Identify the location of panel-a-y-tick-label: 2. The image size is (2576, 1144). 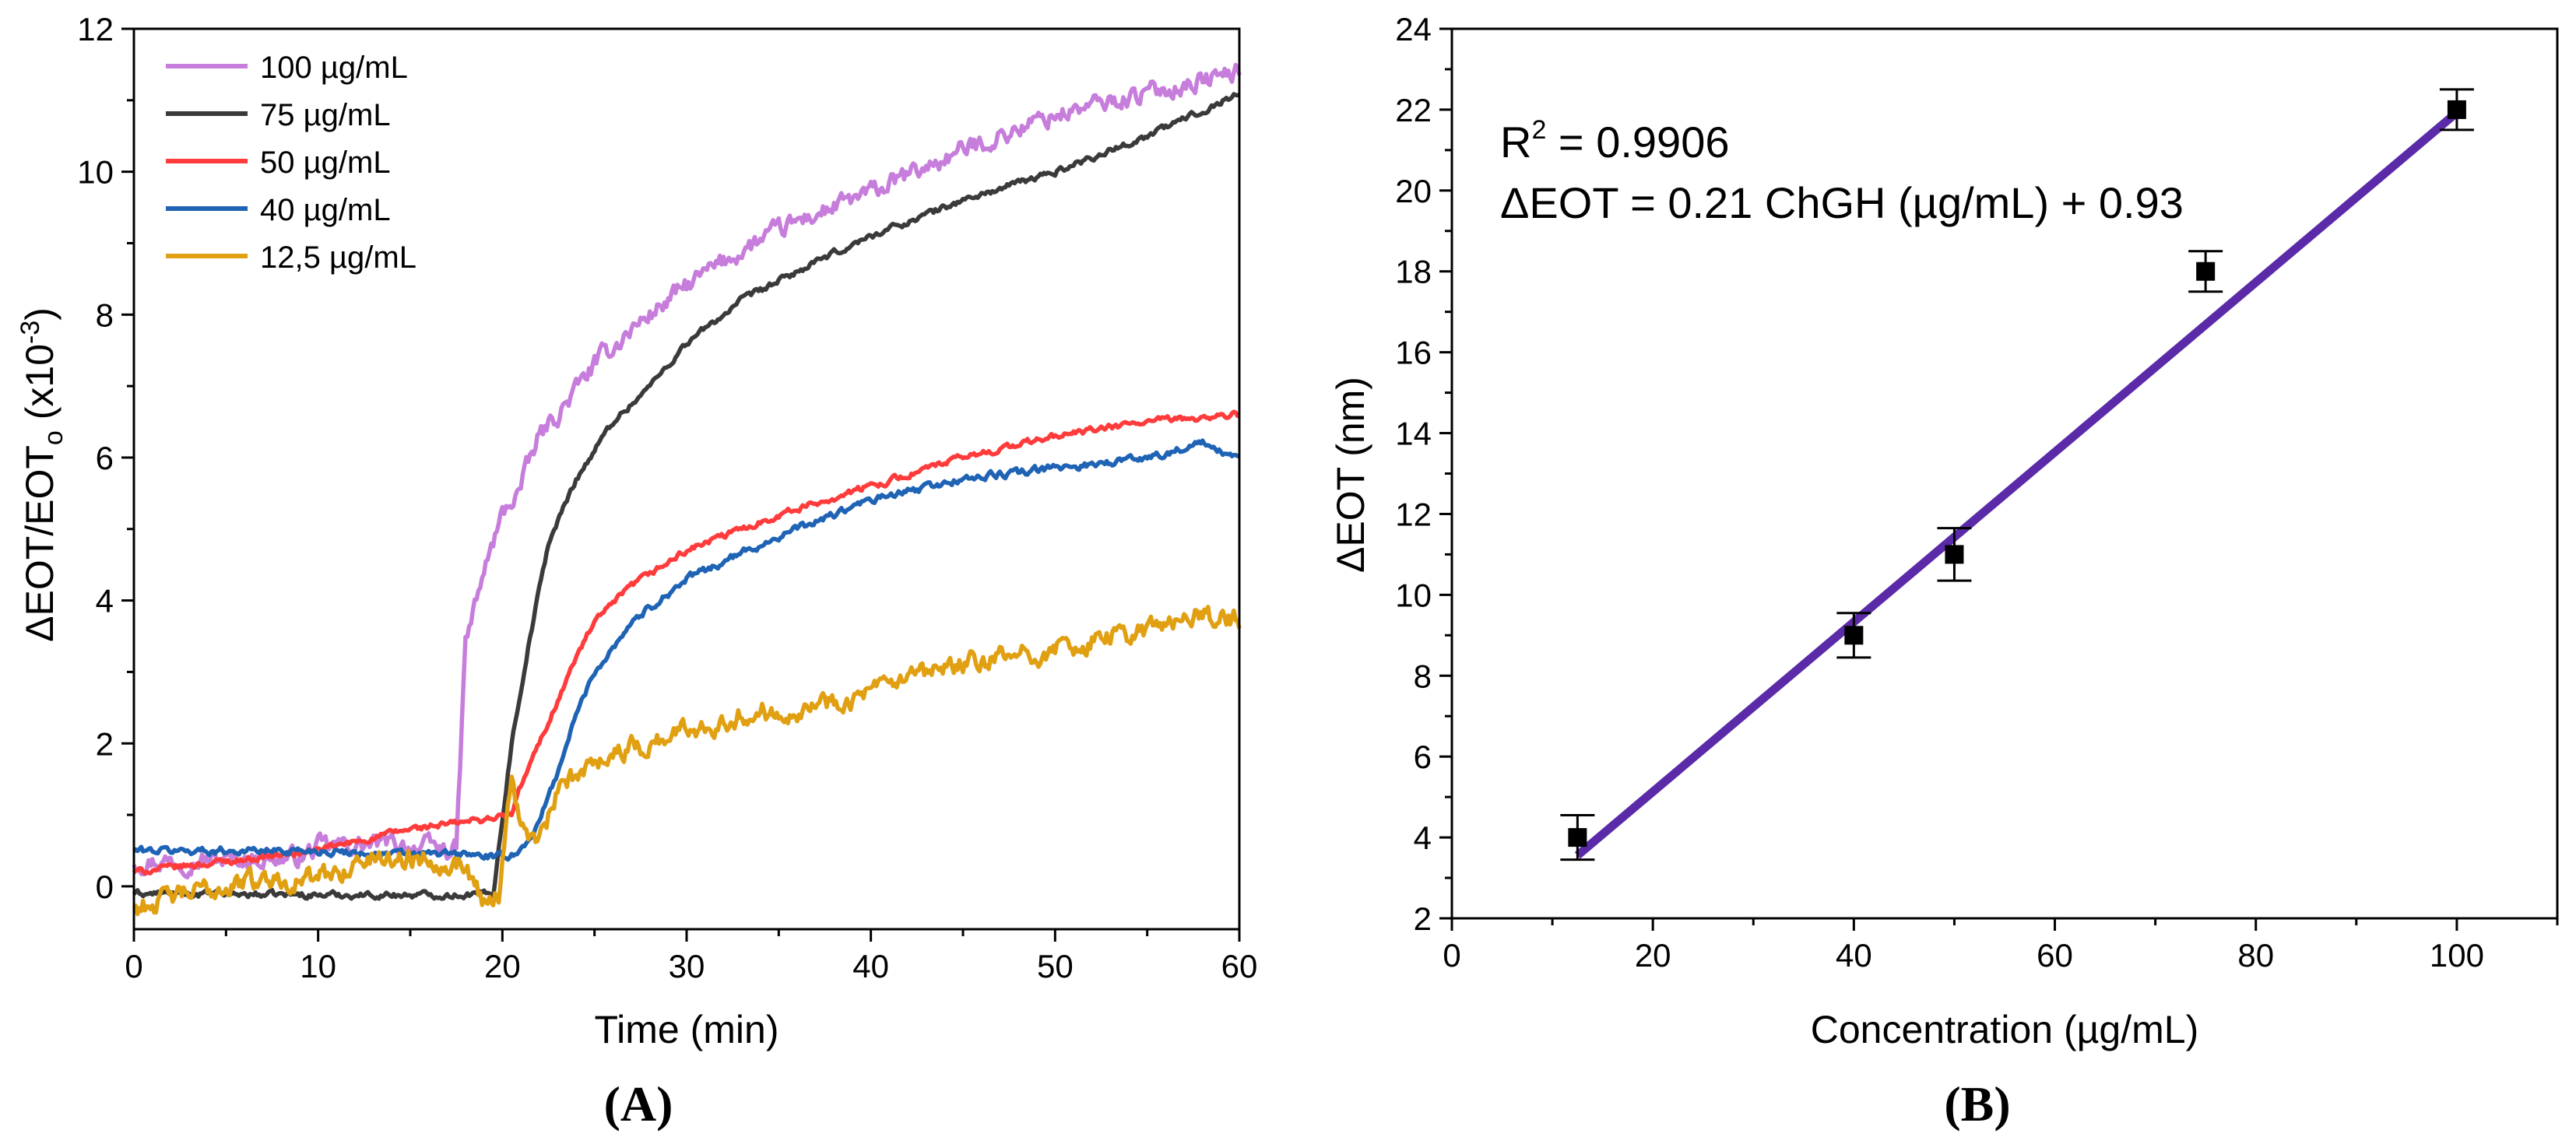
(105, 744).